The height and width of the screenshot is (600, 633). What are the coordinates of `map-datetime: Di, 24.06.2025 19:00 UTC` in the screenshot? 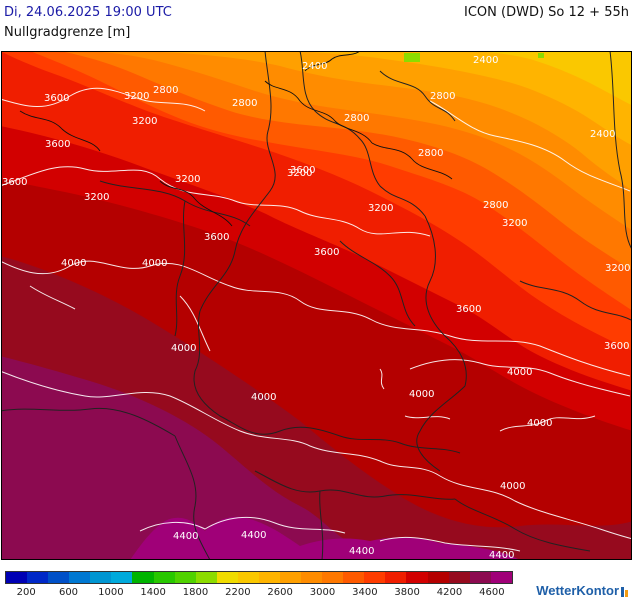 It's located at (88, 12).